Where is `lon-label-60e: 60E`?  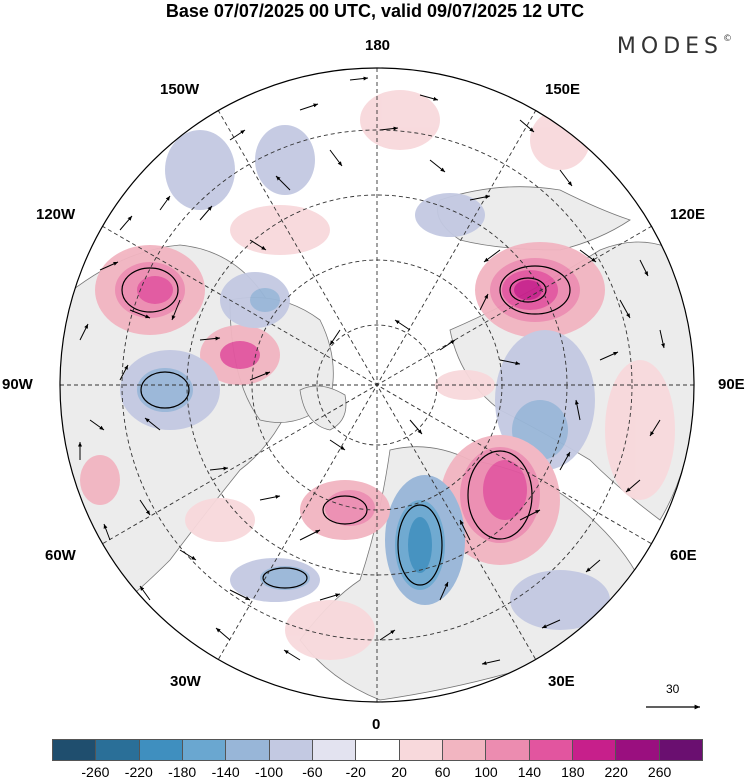 lon-label-60e: 60E is located at coordinates (683, 555).